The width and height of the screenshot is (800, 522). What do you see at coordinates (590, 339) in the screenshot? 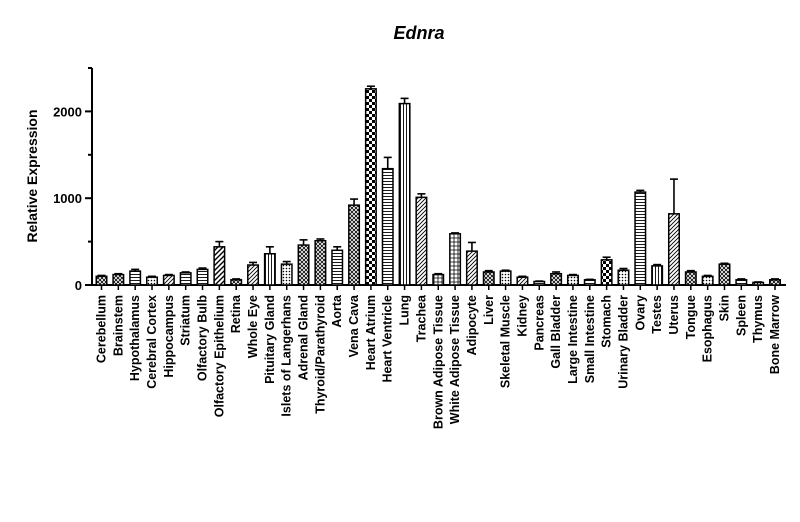
I see `x-tick-label: Small Intestine` at bounding box center [590, 339].